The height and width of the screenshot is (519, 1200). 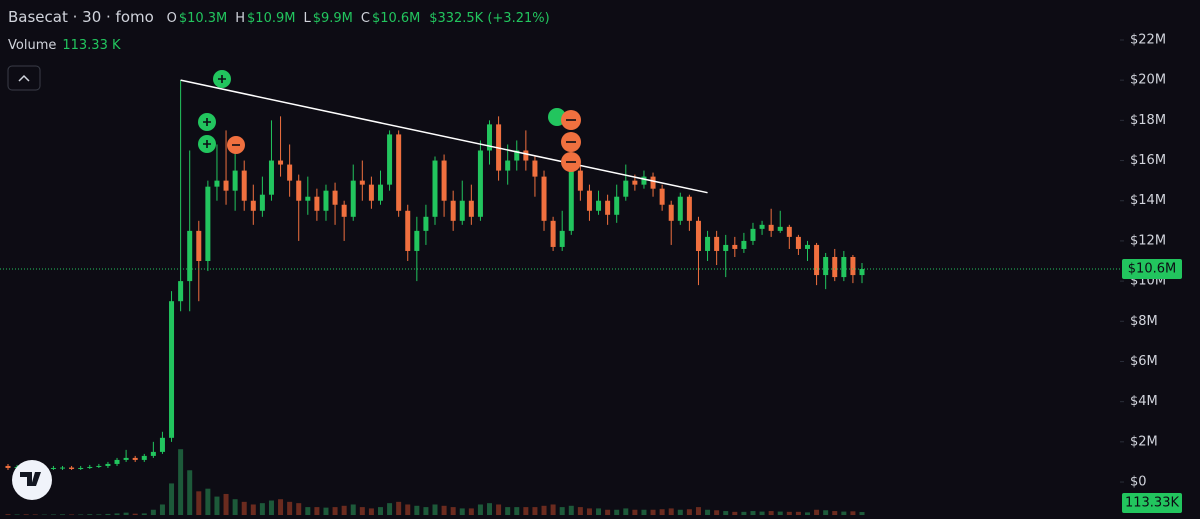 What do you see at coordinates (435, 482) in the screenshot?
I see `volume-layer` at bounding box center [435, 482].